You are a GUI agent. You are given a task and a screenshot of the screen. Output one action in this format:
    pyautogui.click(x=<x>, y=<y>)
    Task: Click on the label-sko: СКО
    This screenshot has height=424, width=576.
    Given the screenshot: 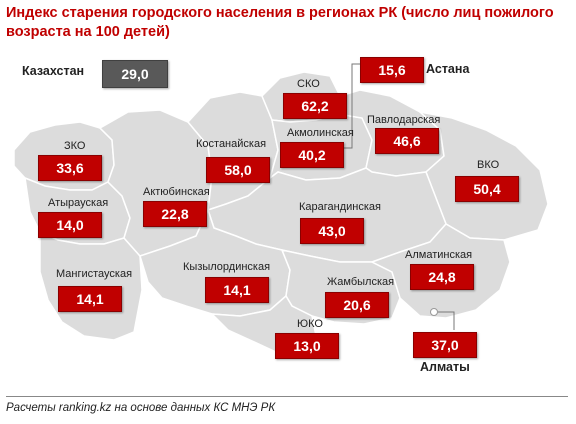 What is the action you would take?
    pyautogui.click(x=308, y=84)
    